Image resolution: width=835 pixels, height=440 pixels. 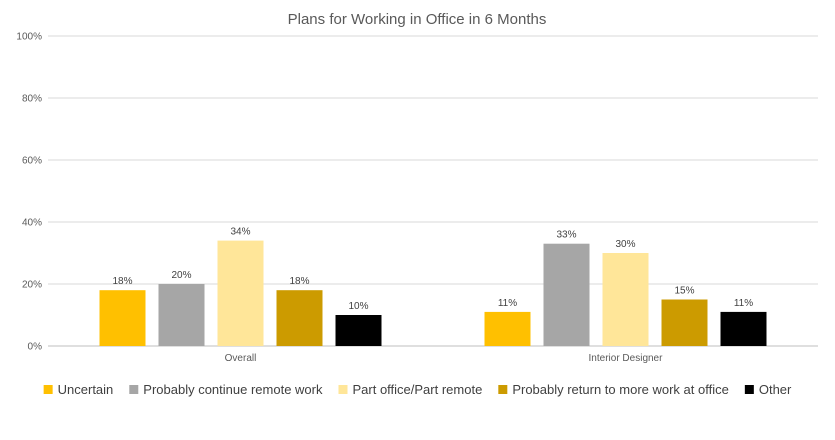 I want to click on legend-label: Part office/Part remote, so click(x=417, y=389).